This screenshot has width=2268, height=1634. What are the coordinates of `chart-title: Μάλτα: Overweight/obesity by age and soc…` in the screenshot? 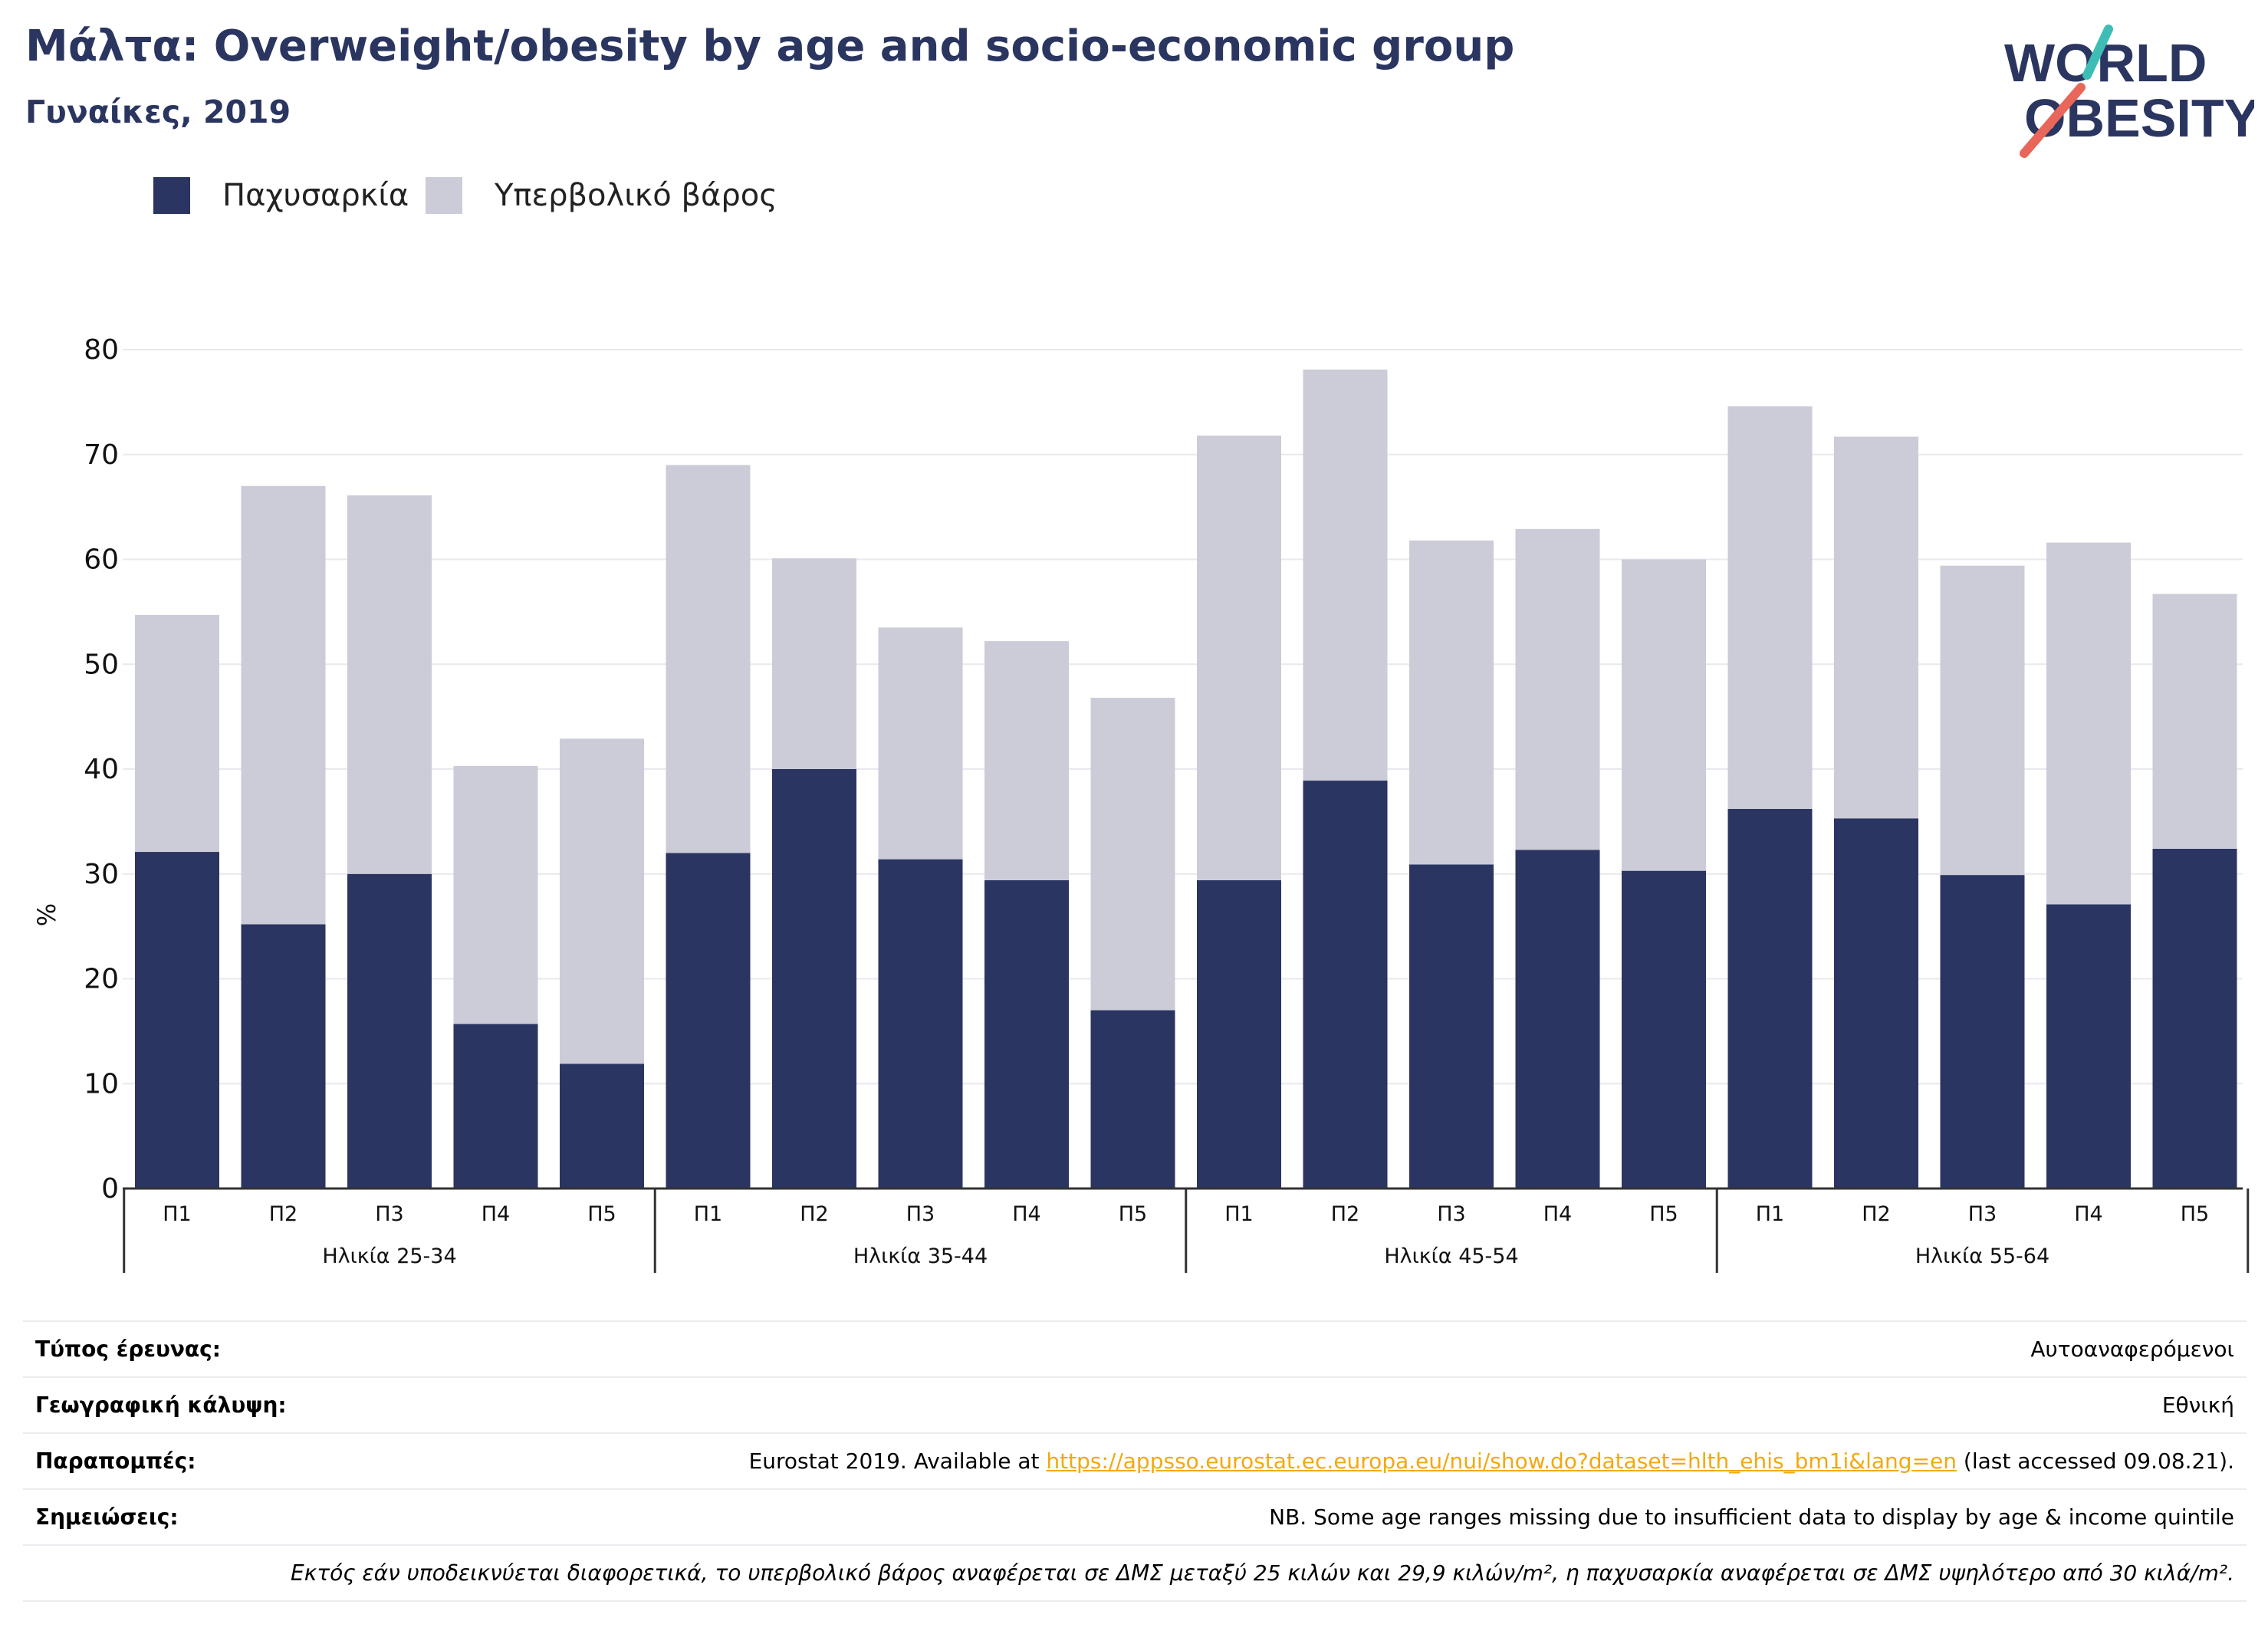 It's located at (770, 46).